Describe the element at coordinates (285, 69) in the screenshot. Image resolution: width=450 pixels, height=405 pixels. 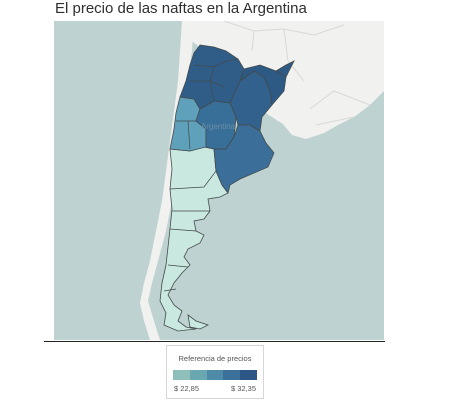
I see `region-misiones` at that location.